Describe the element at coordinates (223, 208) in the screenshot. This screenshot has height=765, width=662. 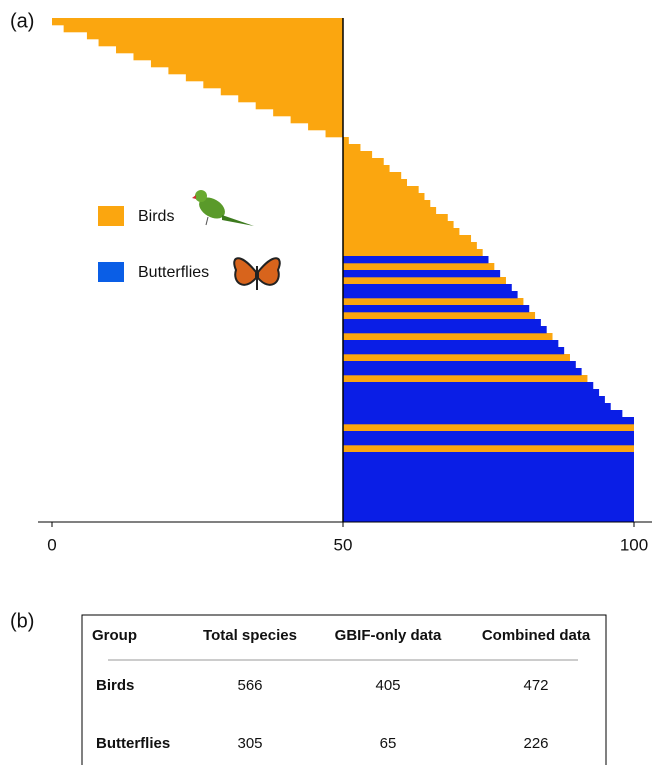
I see `bird-icon` at that location.